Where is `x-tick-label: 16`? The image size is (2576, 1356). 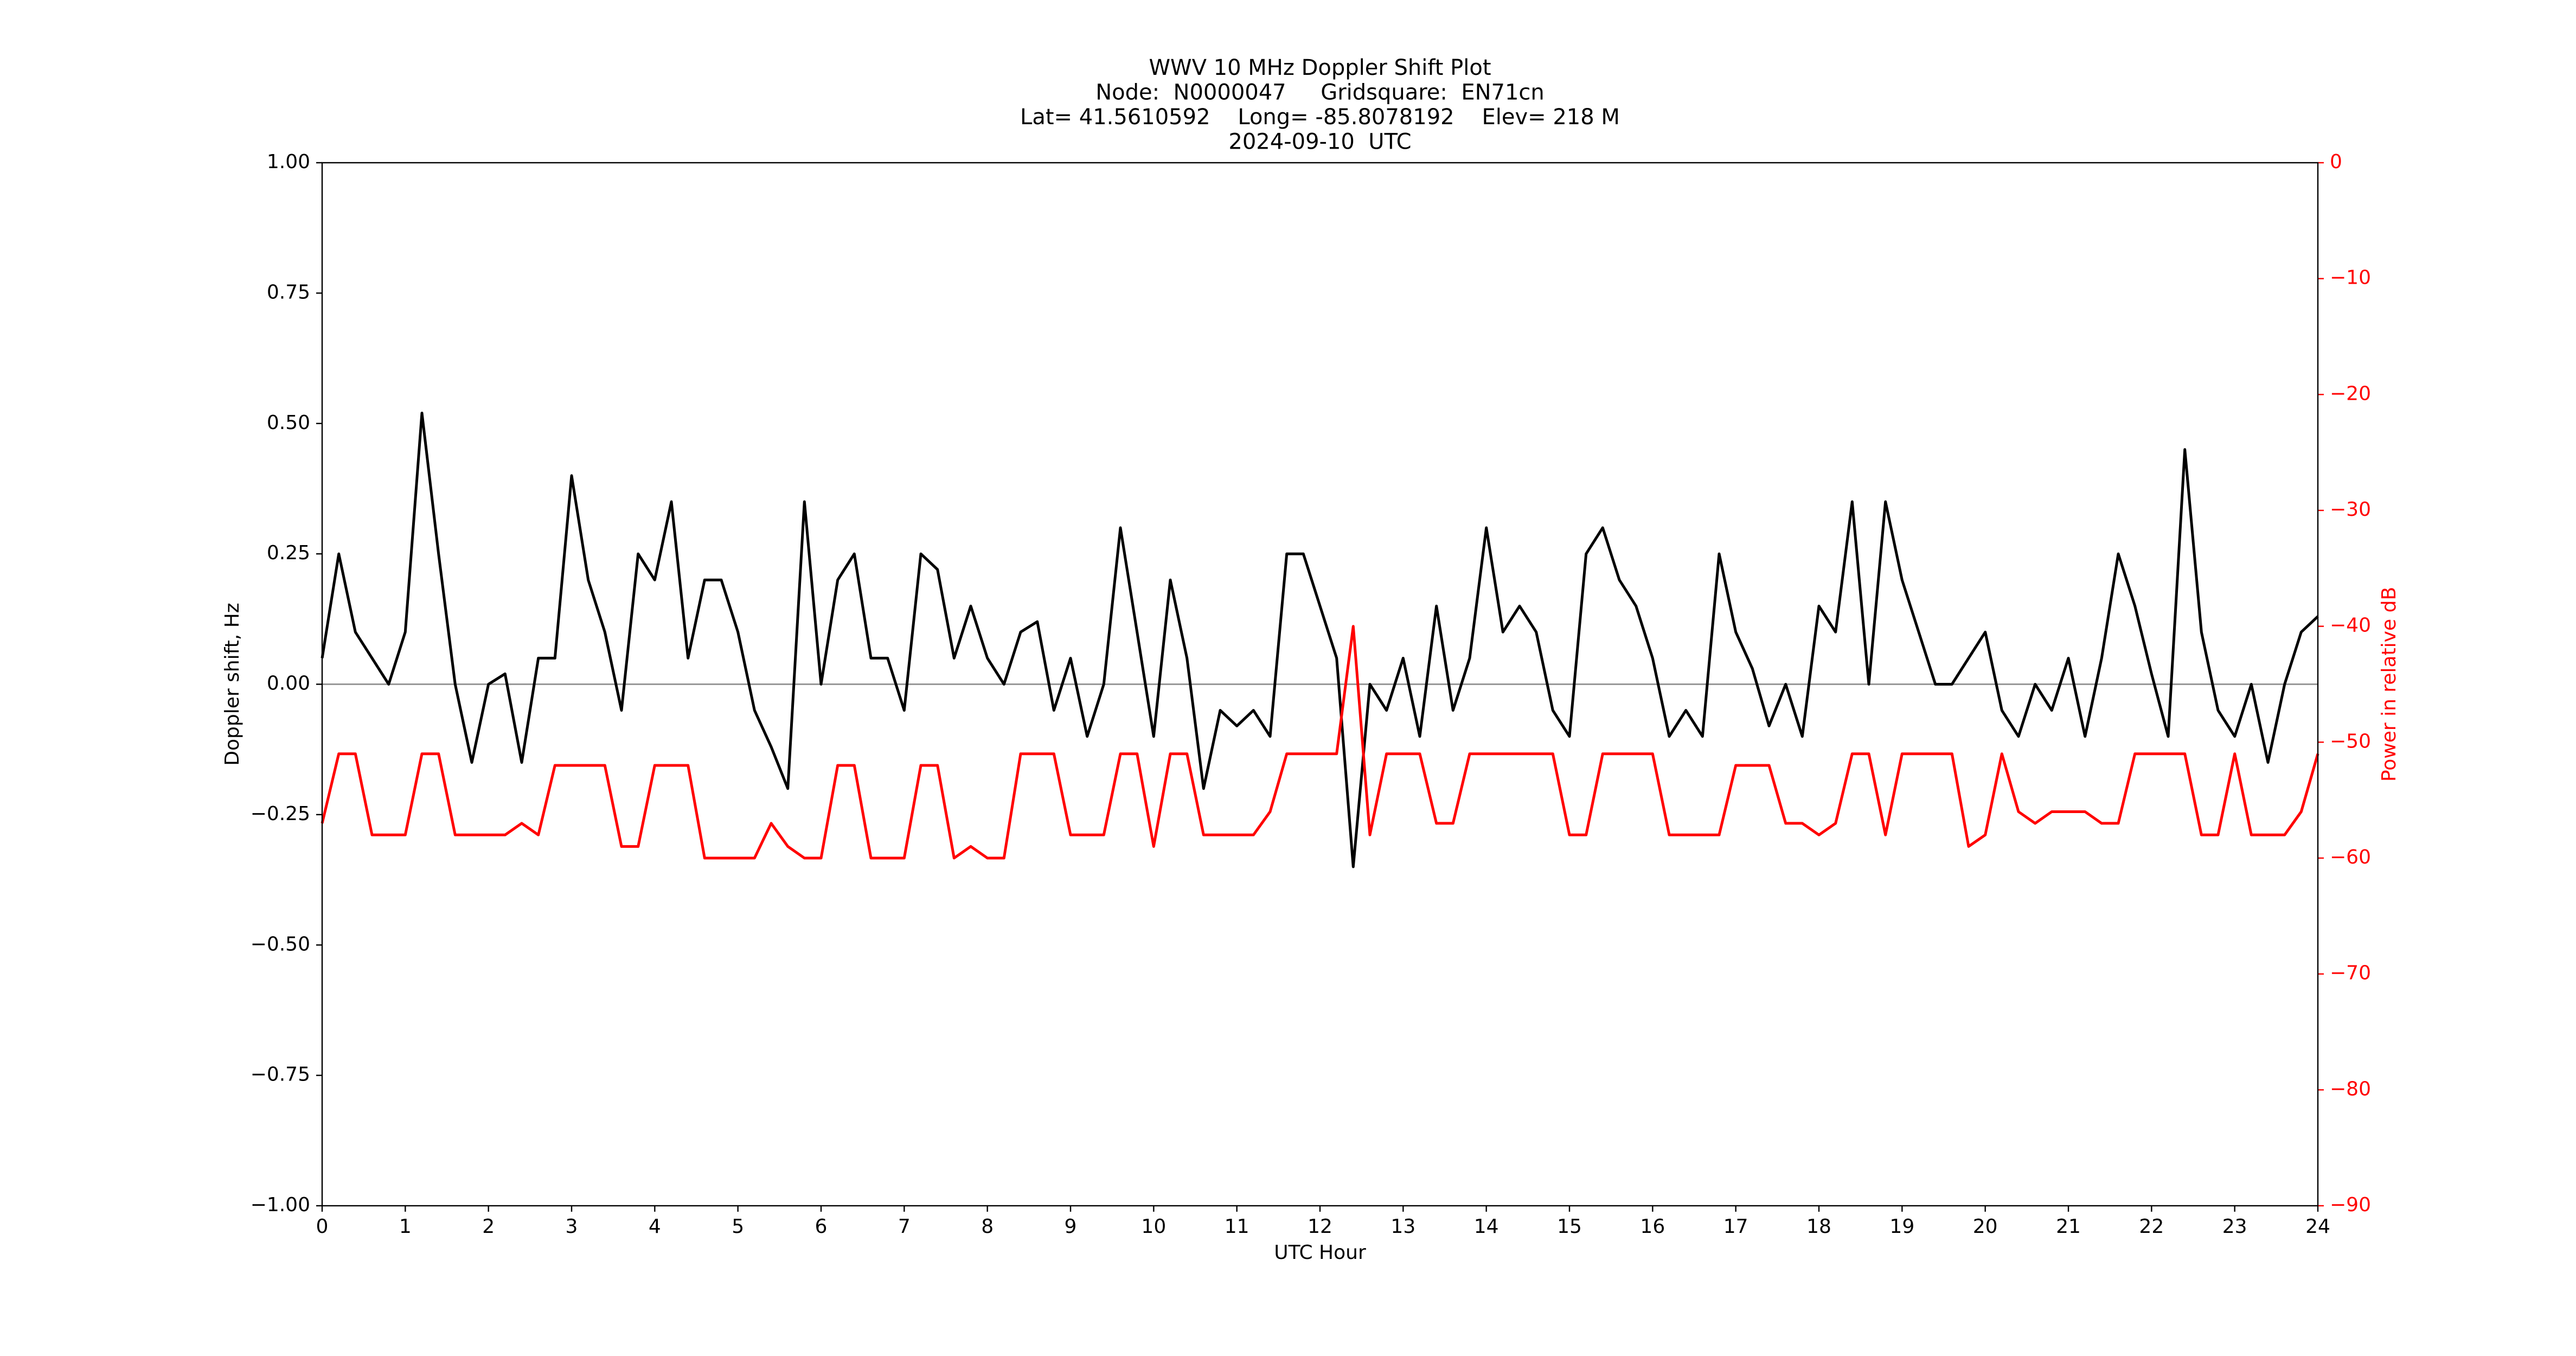 x-tick-label: 16 is located at coordinates (1652, 1227).